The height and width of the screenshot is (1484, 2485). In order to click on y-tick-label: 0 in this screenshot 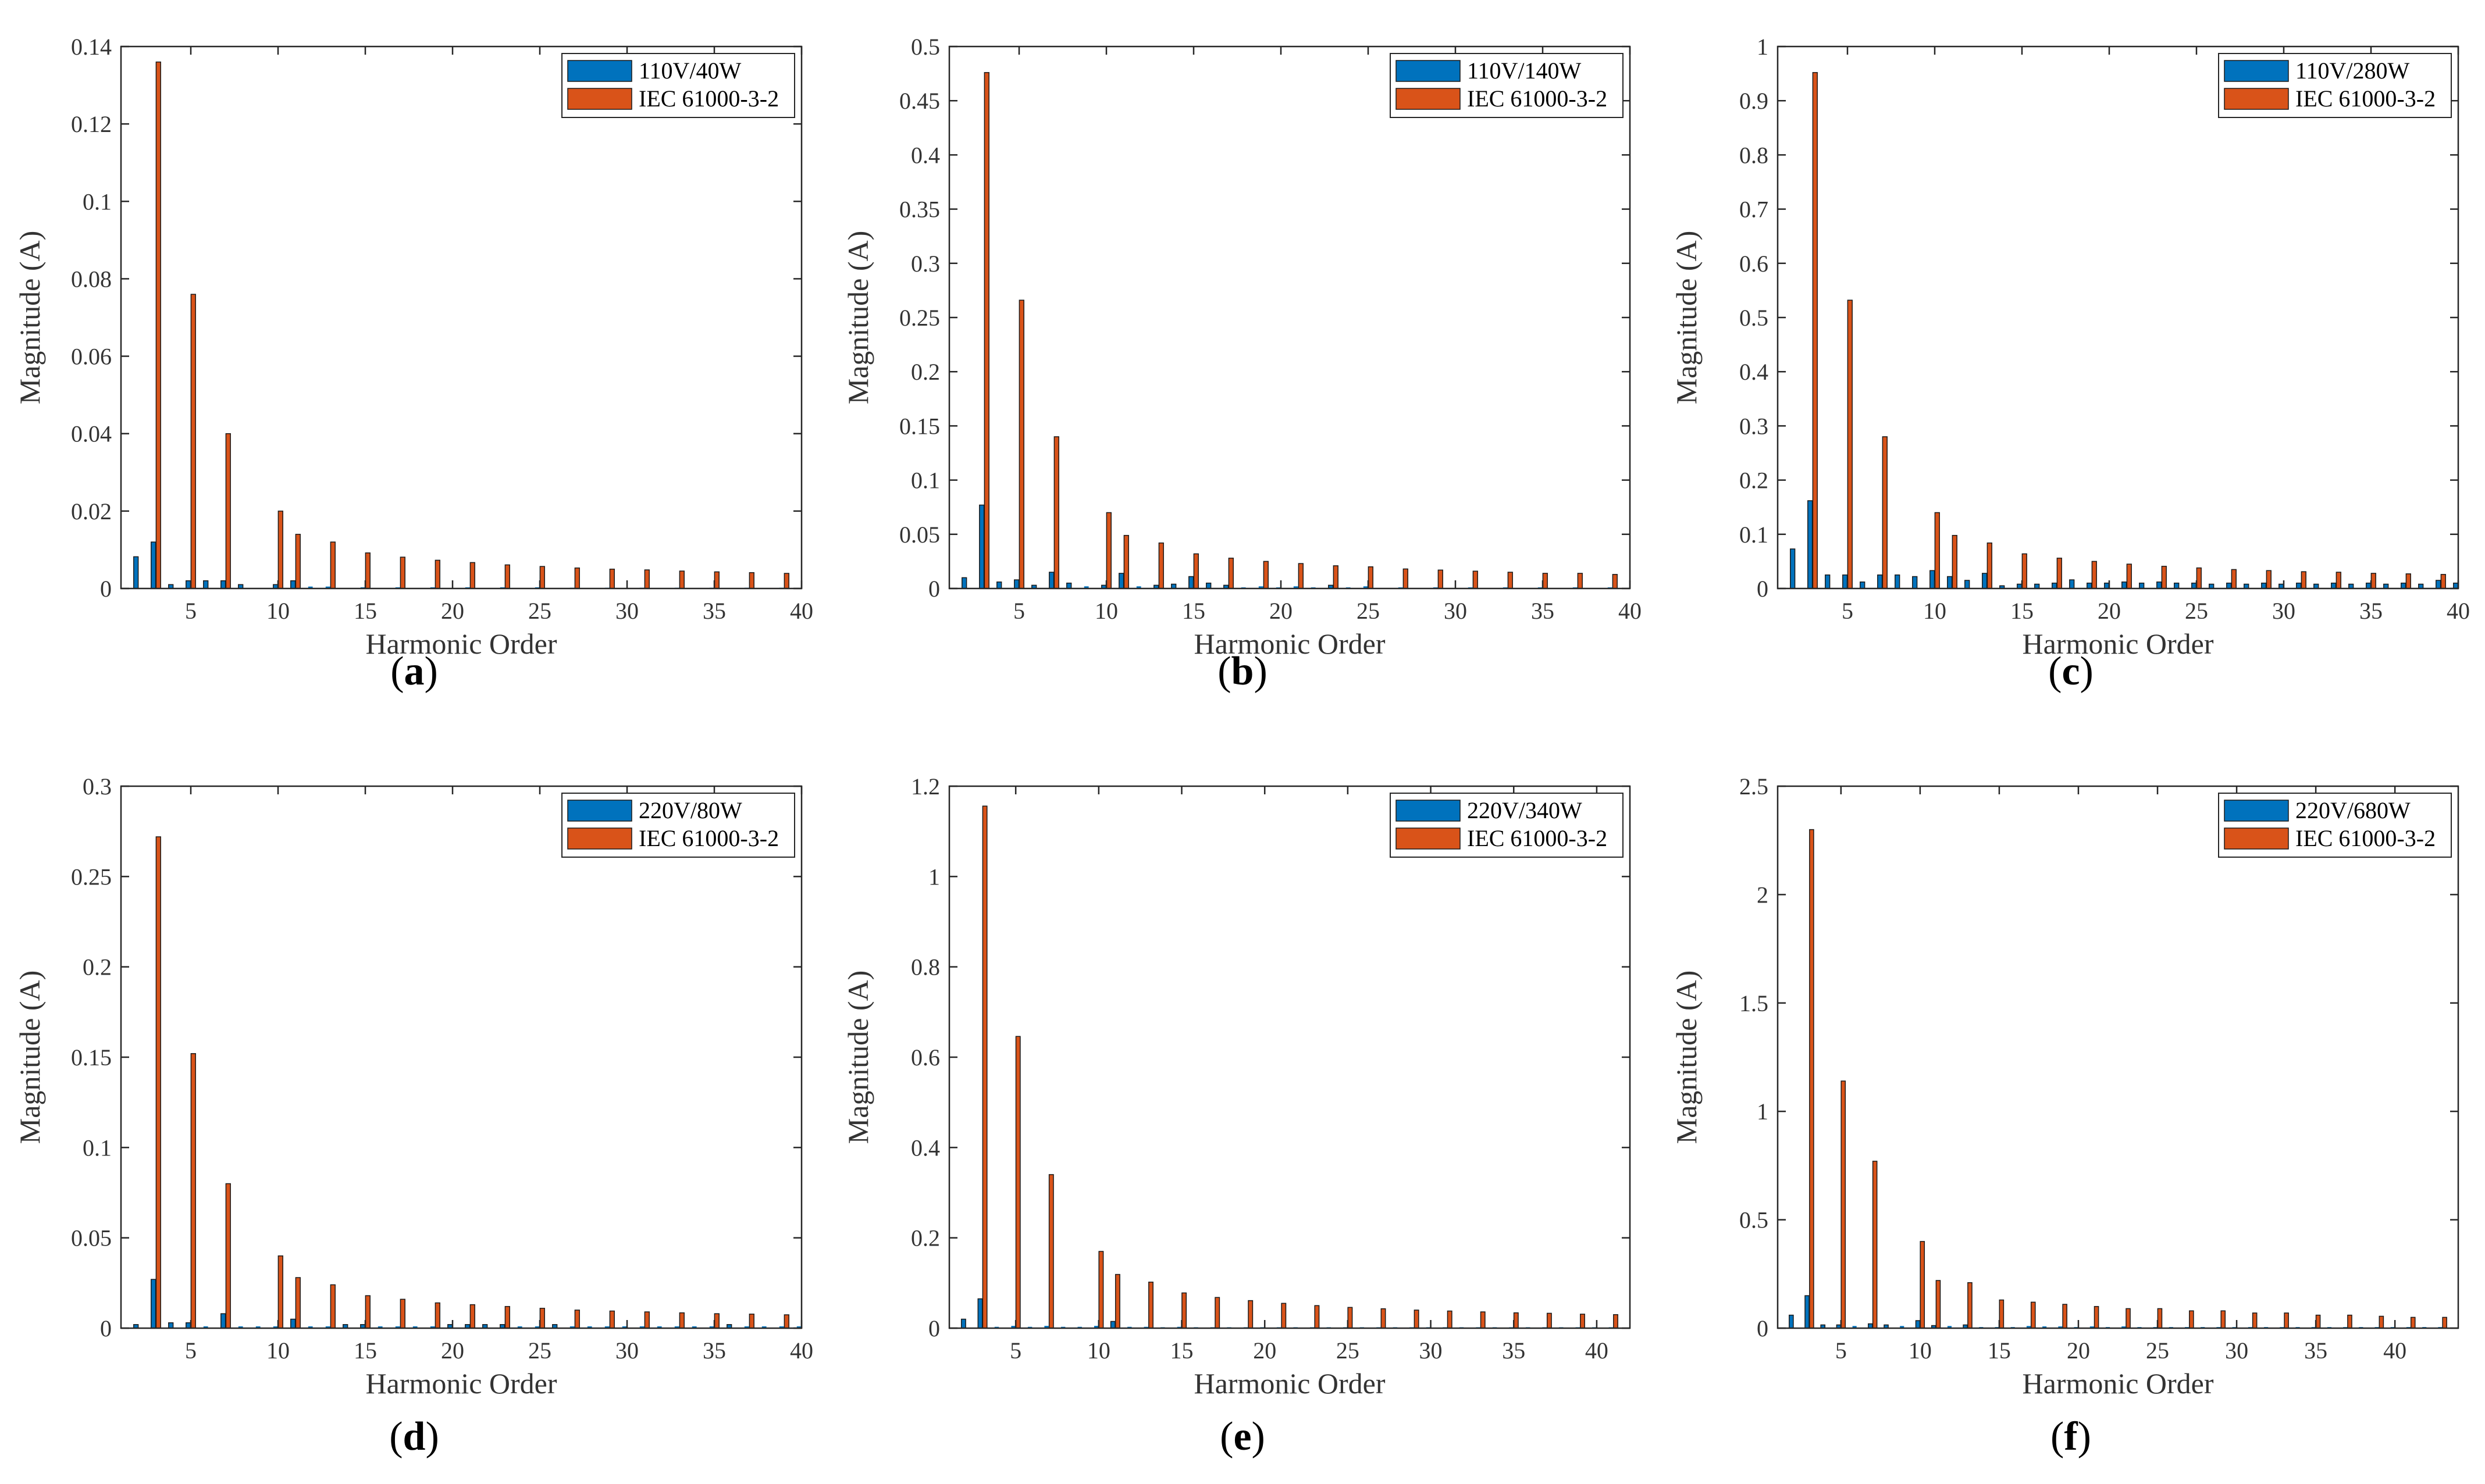, I will do `click(934, 1328)`.